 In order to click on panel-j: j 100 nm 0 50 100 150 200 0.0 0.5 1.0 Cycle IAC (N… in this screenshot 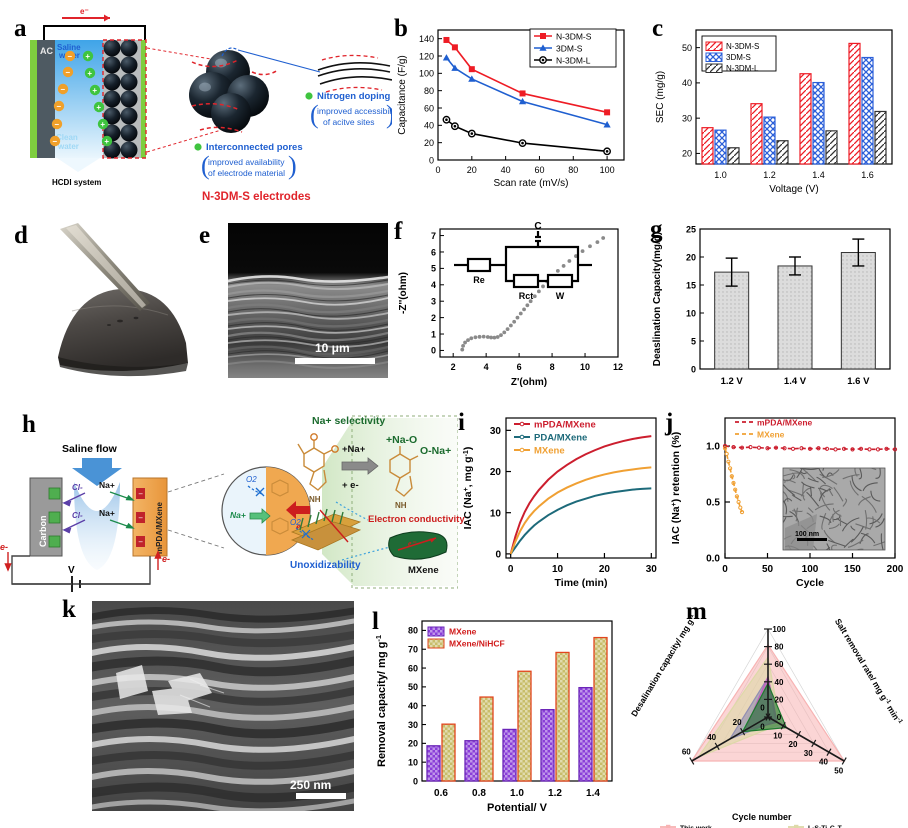, I will do `click(786, 502)`.